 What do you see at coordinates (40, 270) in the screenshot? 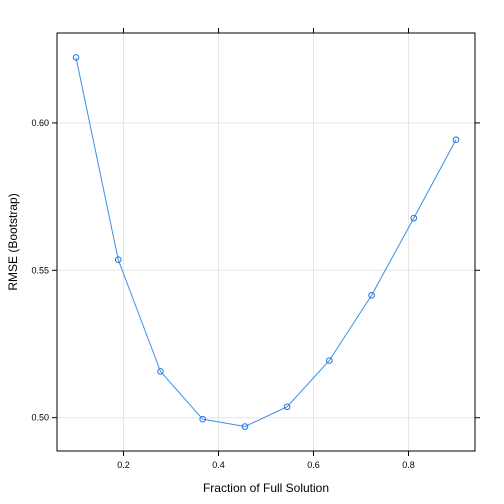
I see `y-tick-label: 0.55` at bounding box center [40, 270].